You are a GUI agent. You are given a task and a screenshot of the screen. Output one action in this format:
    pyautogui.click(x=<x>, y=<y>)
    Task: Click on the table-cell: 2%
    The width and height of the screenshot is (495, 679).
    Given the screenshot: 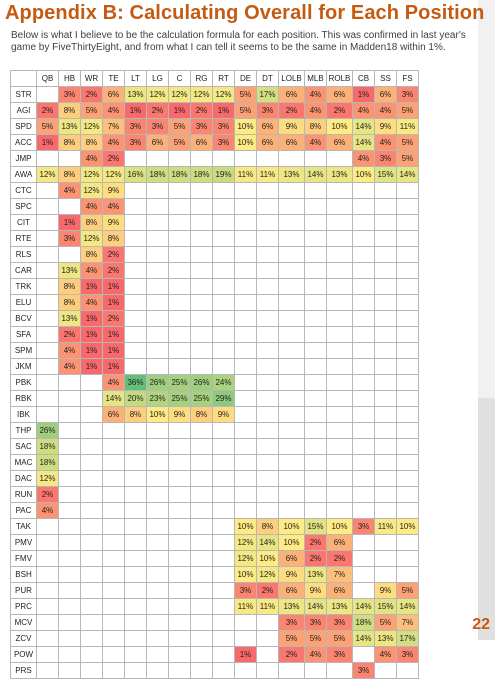 What is the action you would take?
    pyautogui.click(x=315, y=542)
    